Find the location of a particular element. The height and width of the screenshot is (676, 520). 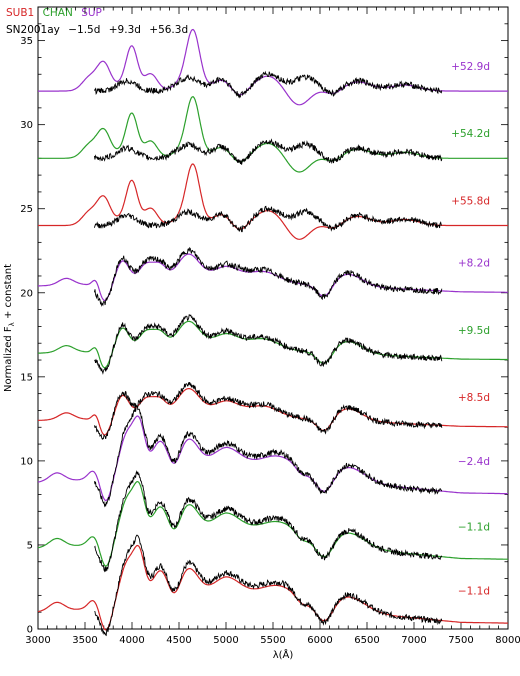

x-tick-label: 7500 is located at coordinates (460, 640).